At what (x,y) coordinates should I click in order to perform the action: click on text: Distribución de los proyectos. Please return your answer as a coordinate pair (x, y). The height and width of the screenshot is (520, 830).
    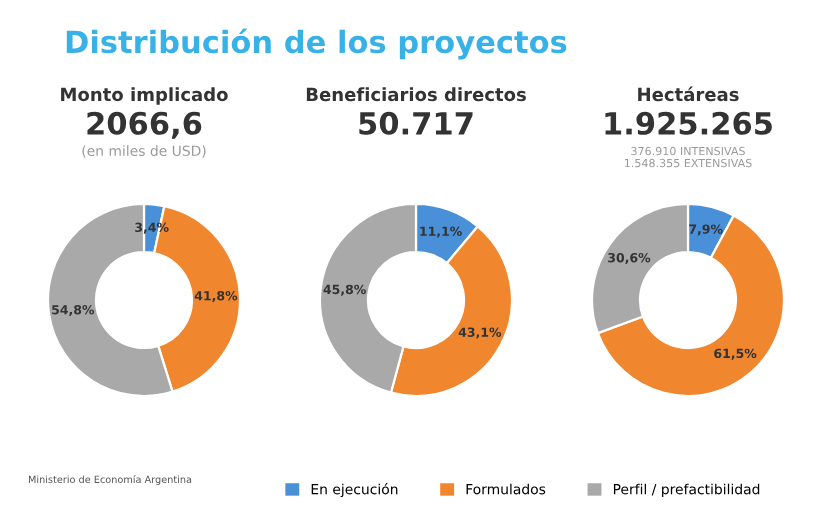
    Looking at the image, I should click on (316, 44).